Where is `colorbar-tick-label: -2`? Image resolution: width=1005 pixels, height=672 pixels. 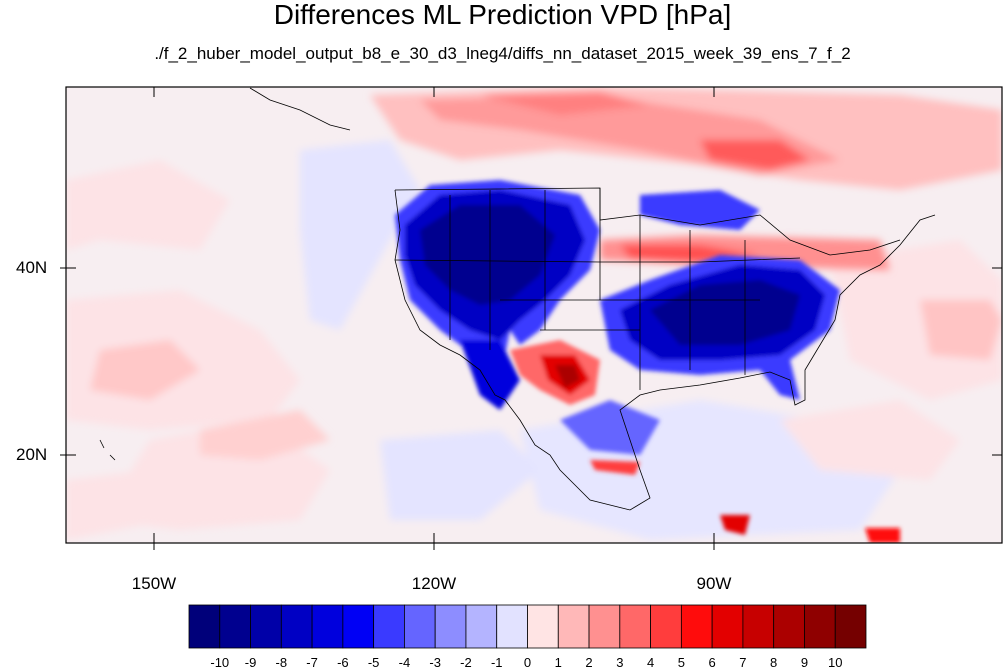
colorbar-tick-label: -2 is located at coordinates (466, 662).